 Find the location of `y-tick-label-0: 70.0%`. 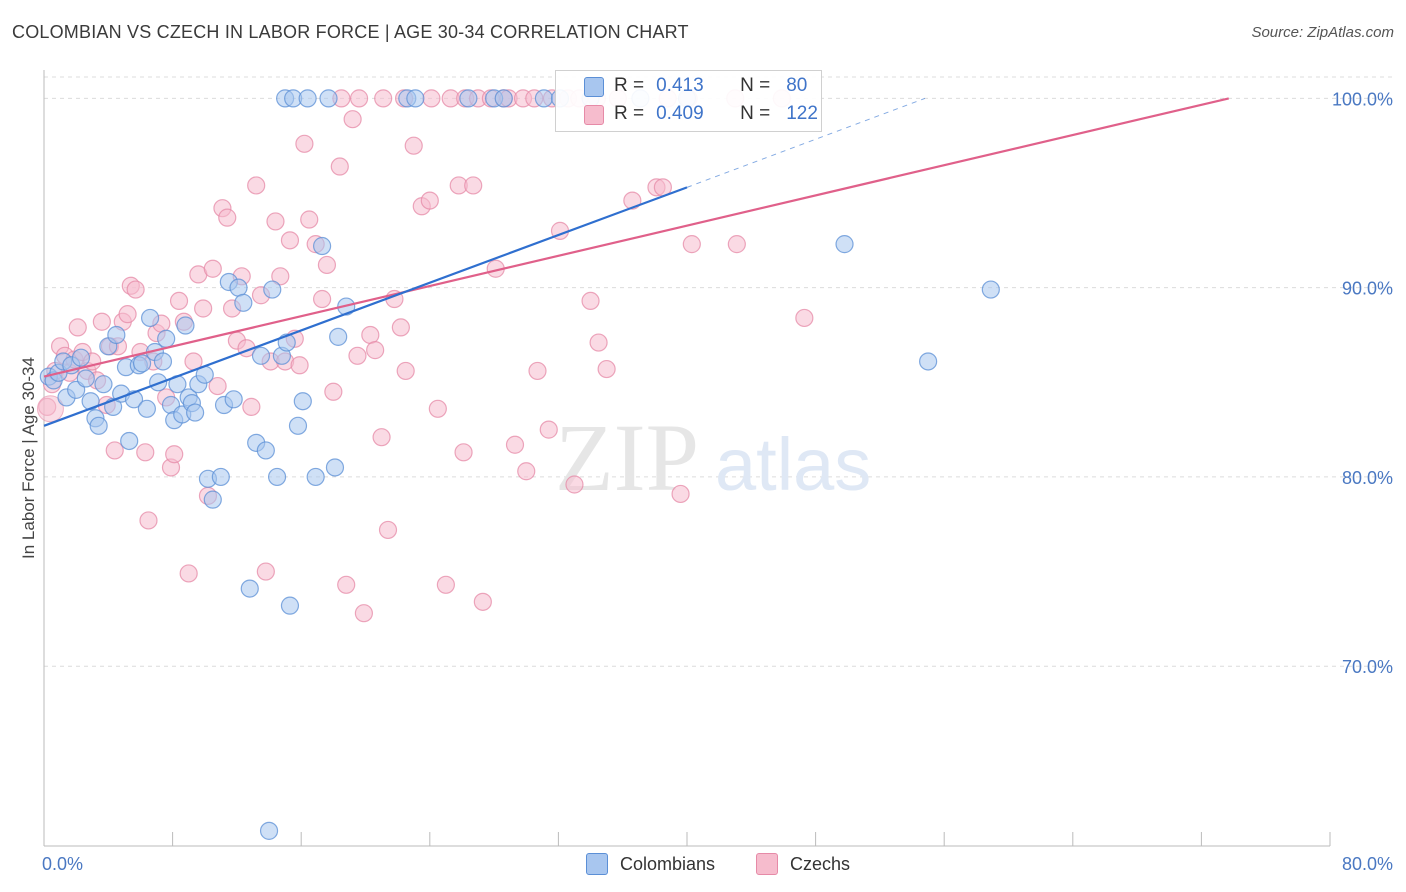

y-tick-label-0: 70.0% is located at coordinates (1367, 667).